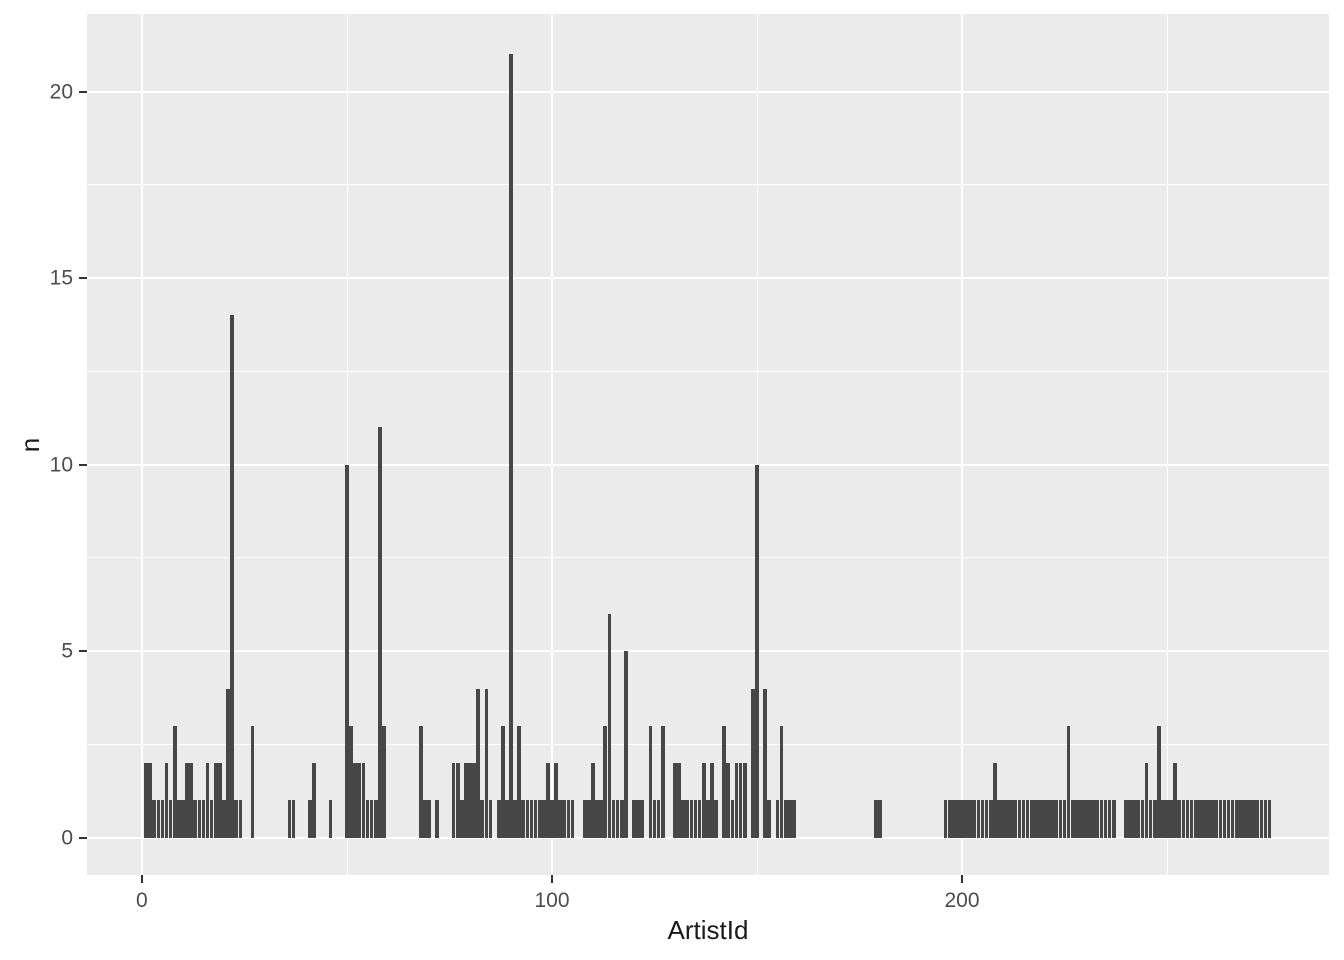 The image size is (1344, 960). Describe the element at coordinates (67, 838) in the screenshot. I see `y-tick-label: 0` at that location.